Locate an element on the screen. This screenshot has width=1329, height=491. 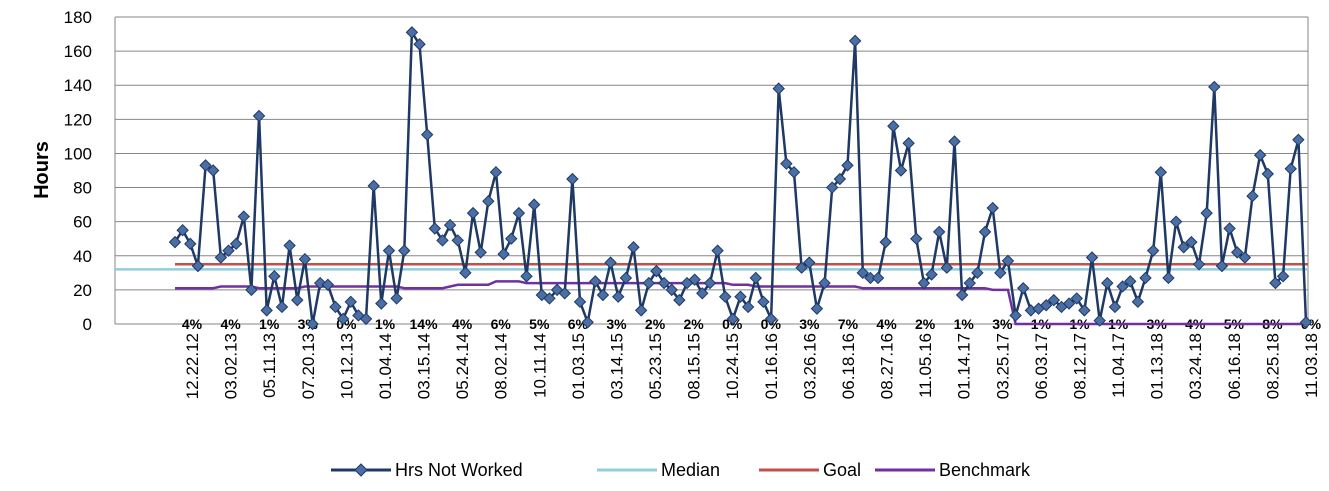
x-tick-label: 03.24.18 is located at coordinates (1195, 366).